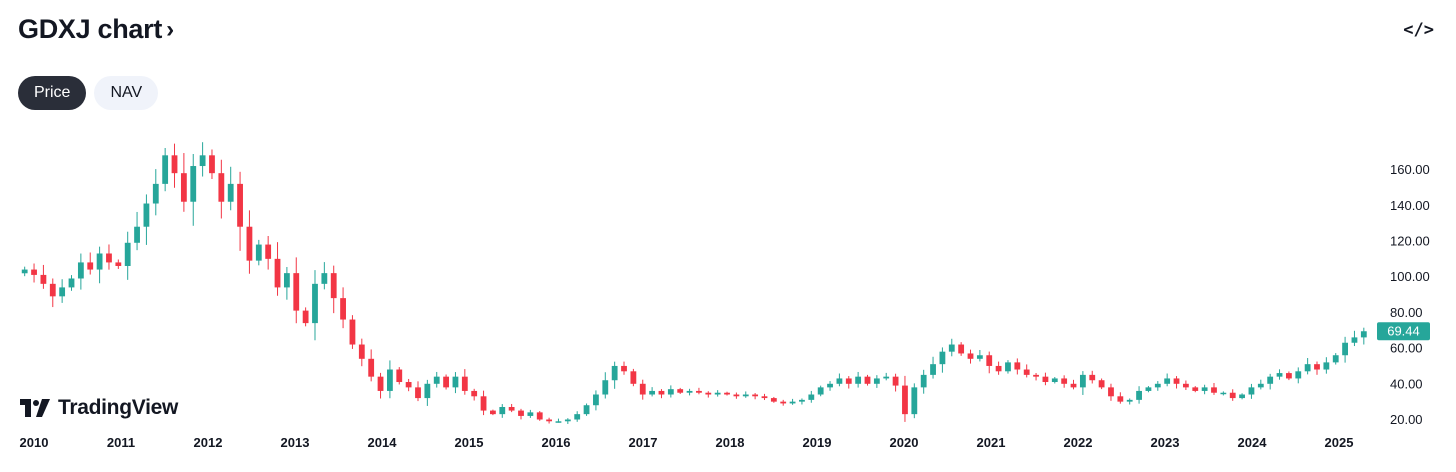 The image size is (1456, 472). I want to click on chevron-right-icon: ›, so click(170, 29).